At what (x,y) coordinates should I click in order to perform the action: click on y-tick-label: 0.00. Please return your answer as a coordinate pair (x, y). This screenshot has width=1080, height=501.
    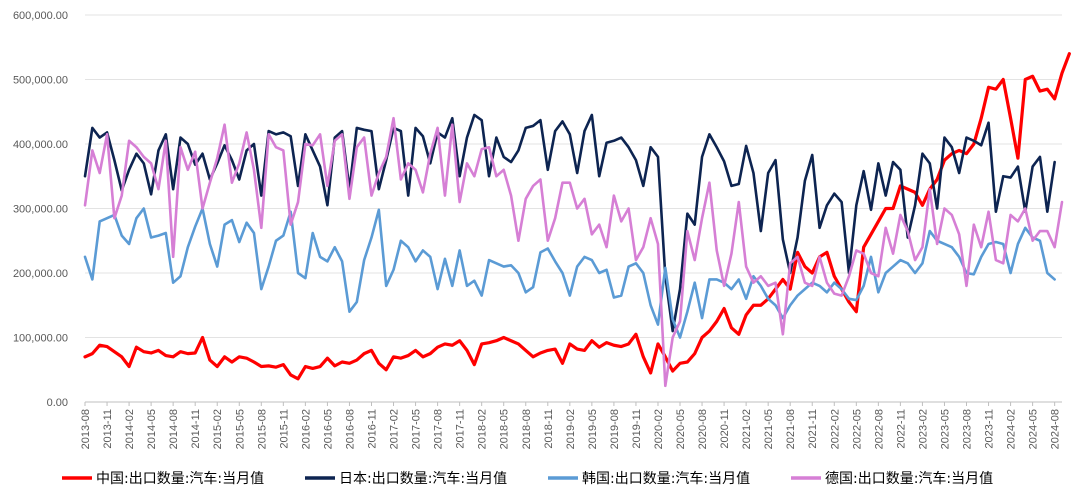
    Looking at the image, I should click on (57, 403).